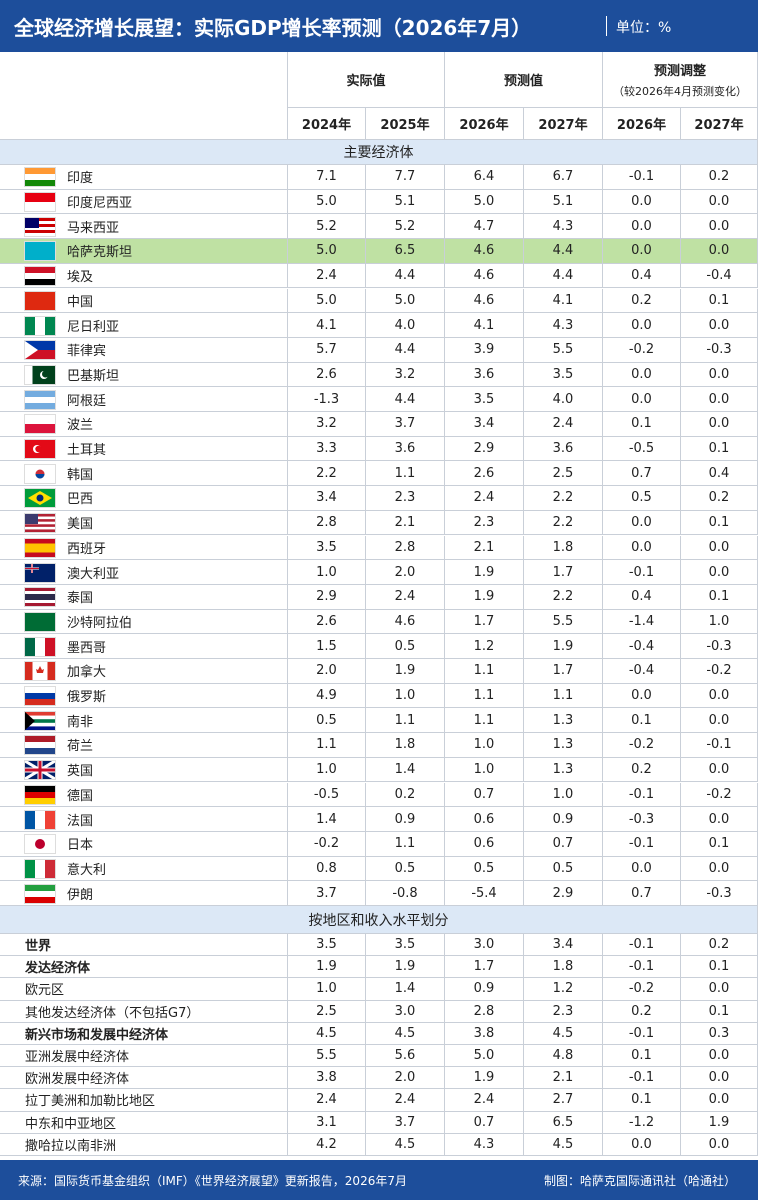 The width and height of the screenshot is (758, 1200). I want to click on value-cell: 4.5, so click(563, 1033).